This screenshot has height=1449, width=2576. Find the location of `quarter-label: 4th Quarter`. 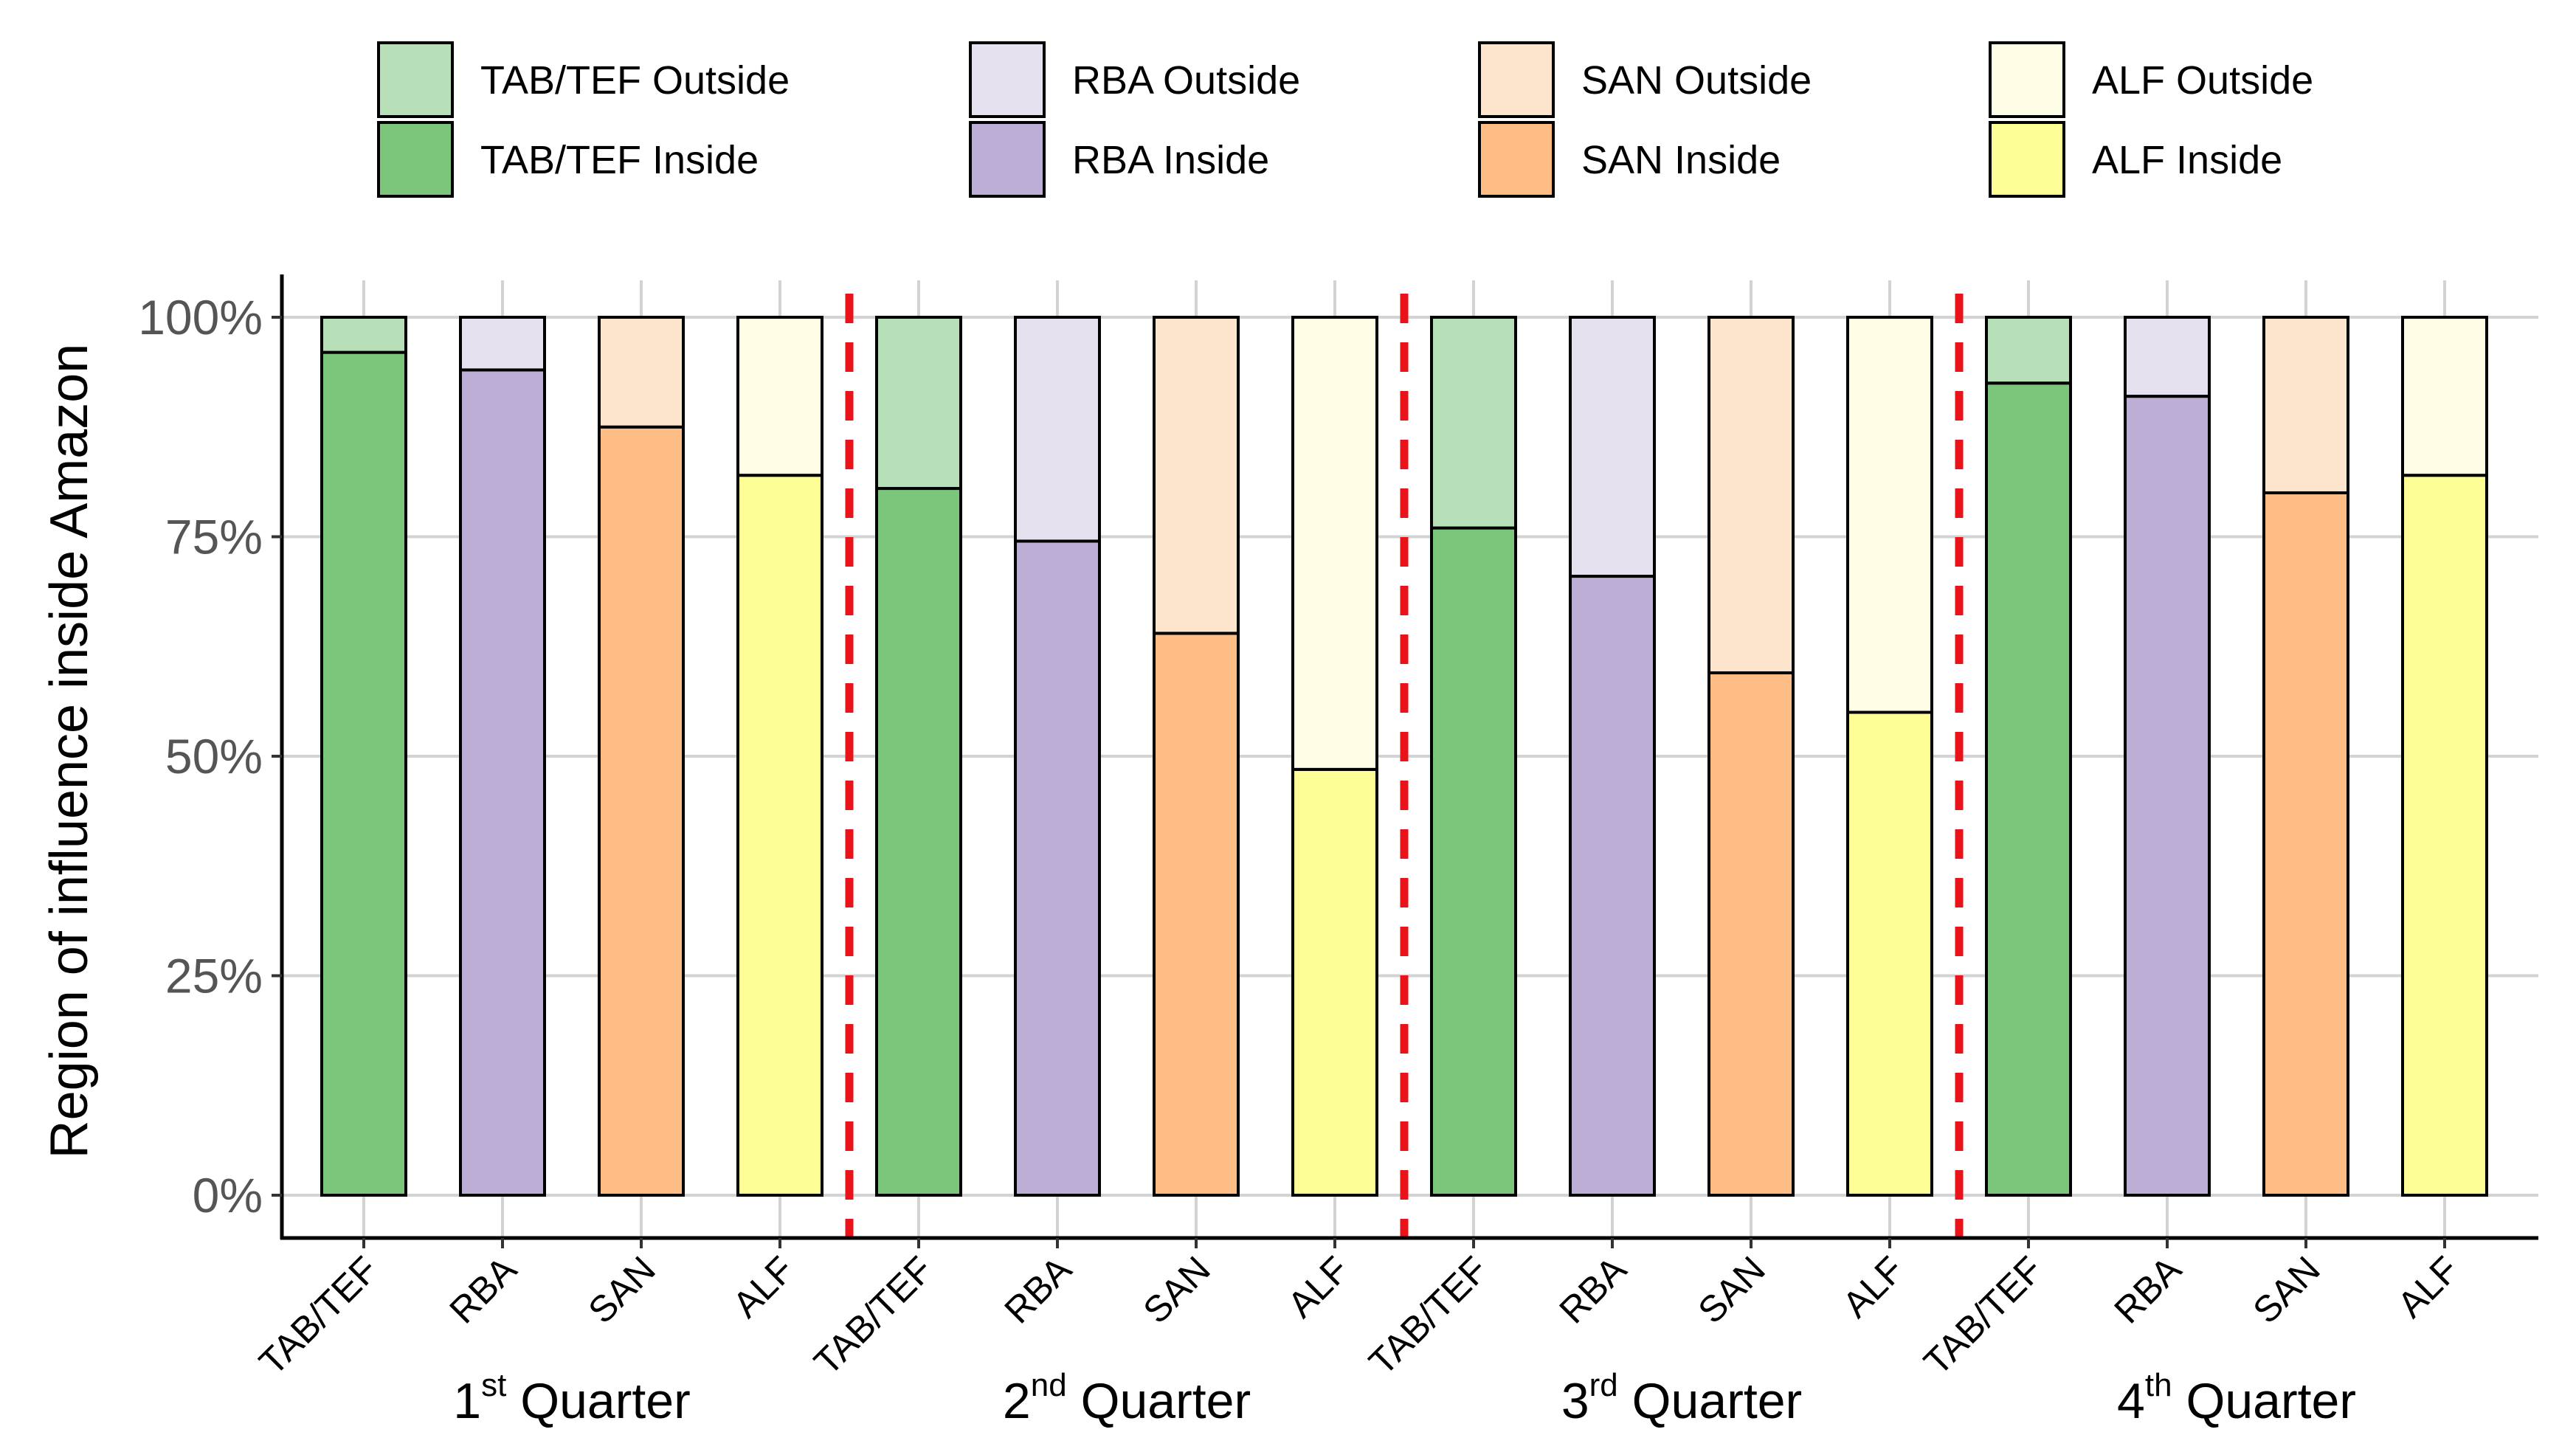

quarter-label: 4th Quarter is located at coordinates (2237, 1398).